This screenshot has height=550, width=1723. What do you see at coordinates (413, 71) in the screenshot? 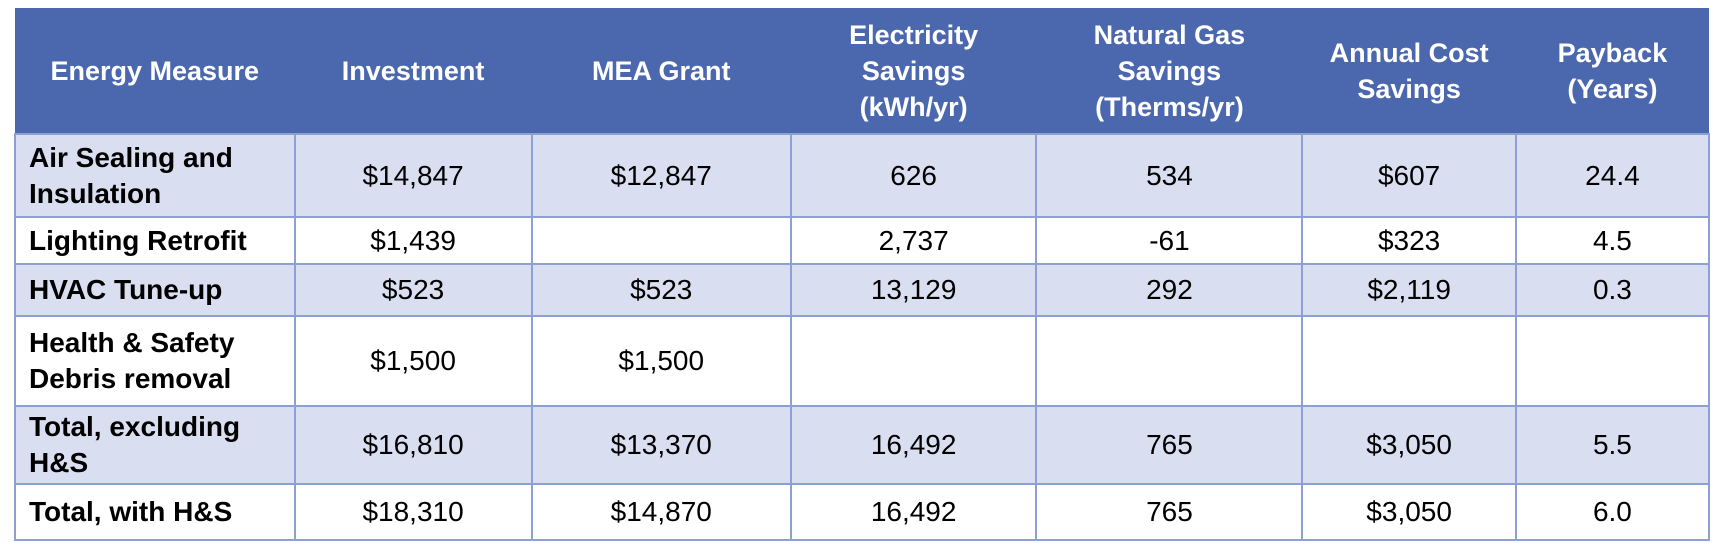
I see `column-header-investment: Investment` at bounding box center [413, 71].